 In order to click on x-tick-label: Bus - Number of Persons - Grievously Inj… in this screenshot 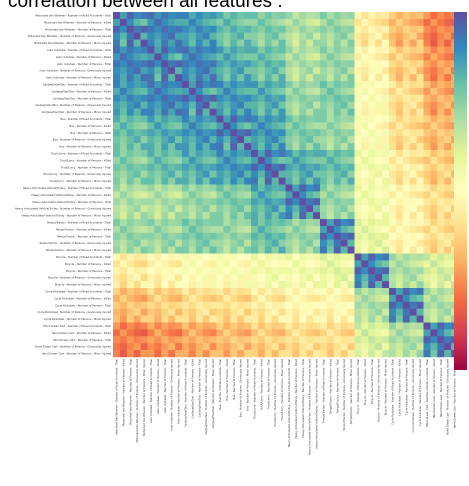, I will do `click(241, 388)`.